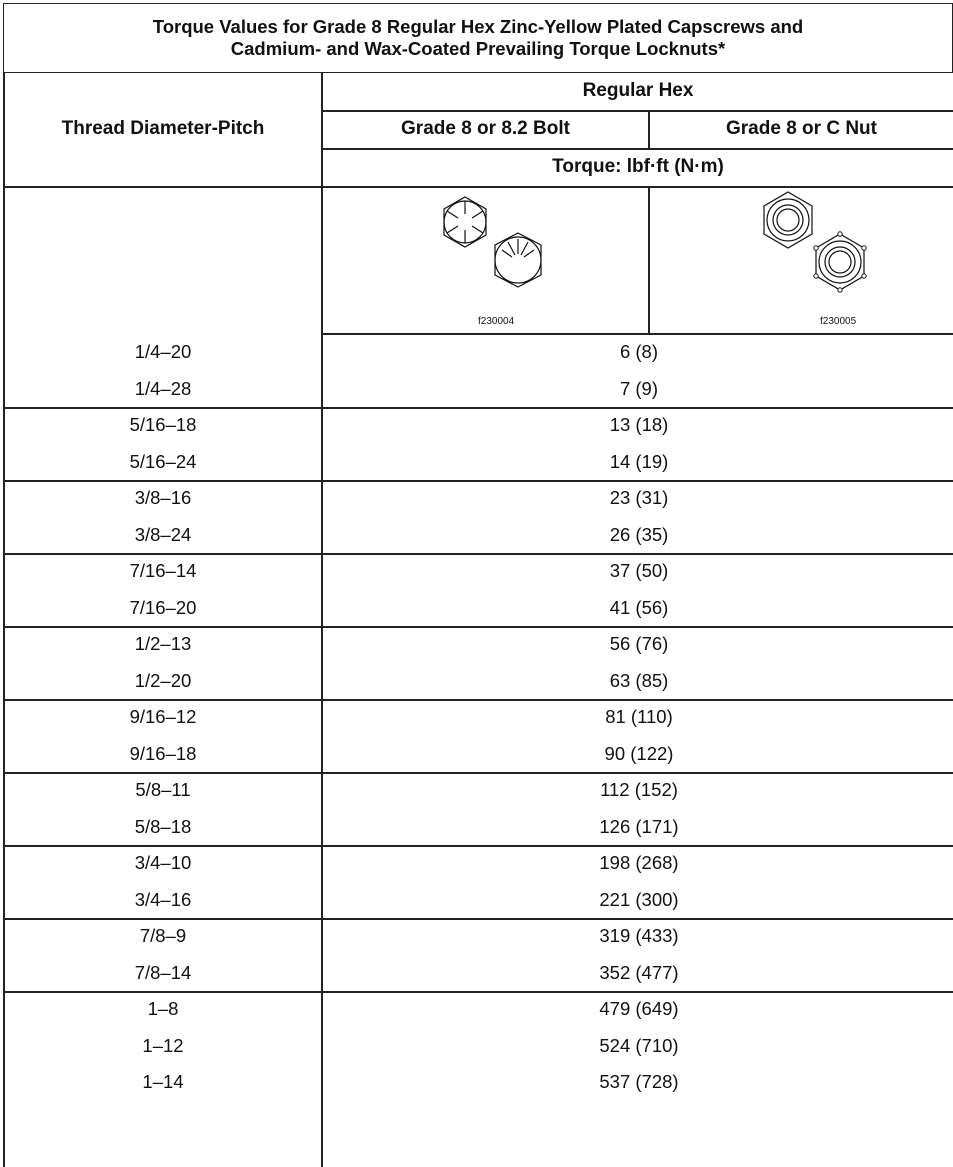 This screenshot has width=953, height=1167. What do you see at coordinates (639, 461) in the screenshot?
I see `torque-cell: 14 (19)` at bounding box center [639, 461].